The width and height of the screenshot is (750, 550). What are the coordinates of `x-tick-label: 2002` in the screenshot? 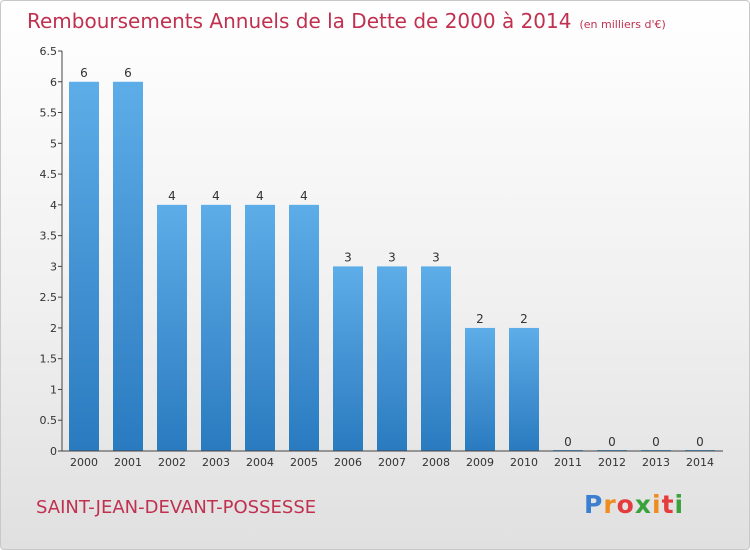 It's located at (172, 462).